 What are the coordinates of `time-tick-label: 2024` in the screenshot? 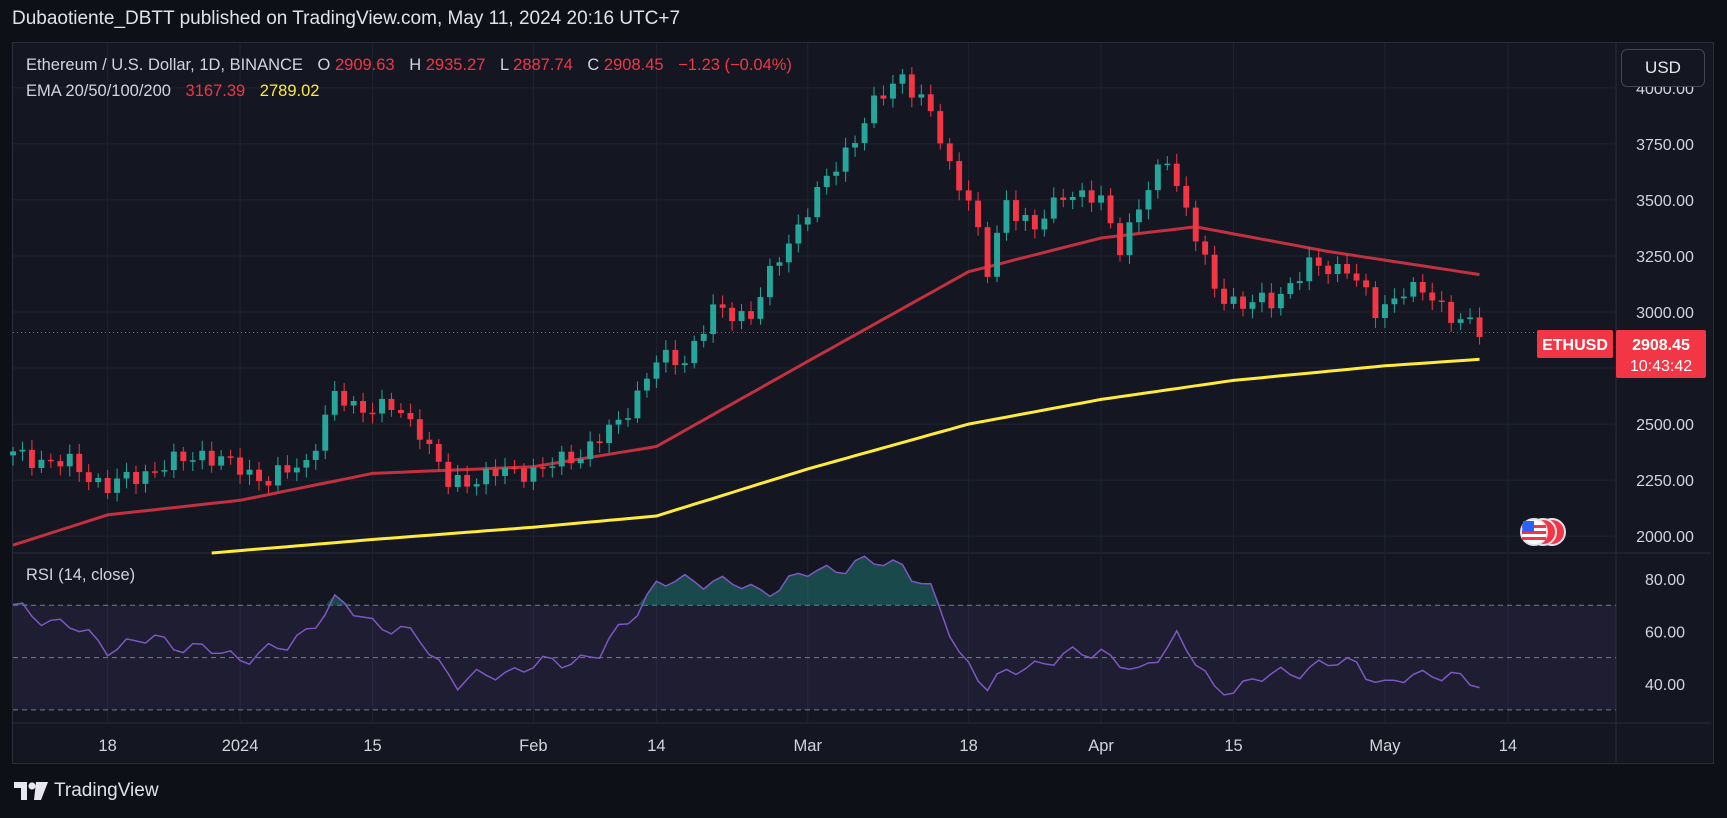 It's located at (240, 746).